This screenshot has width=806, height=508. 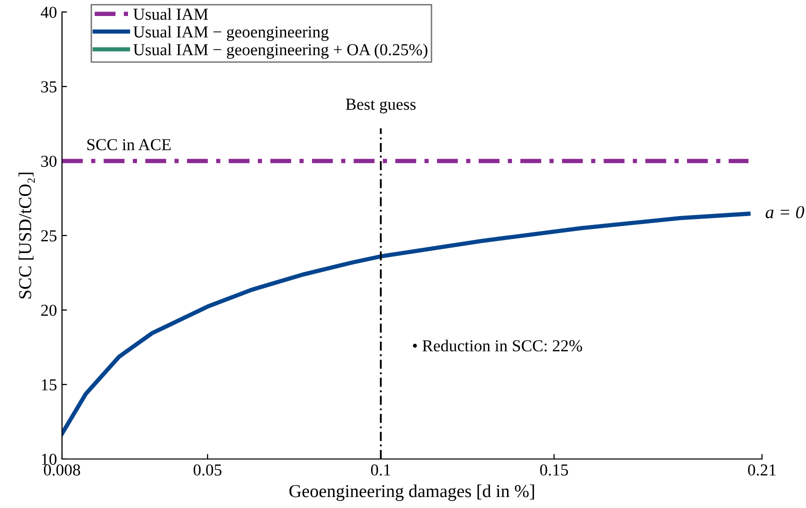 I want to click on y-tick-label: 40, so click(x=48, y=12).